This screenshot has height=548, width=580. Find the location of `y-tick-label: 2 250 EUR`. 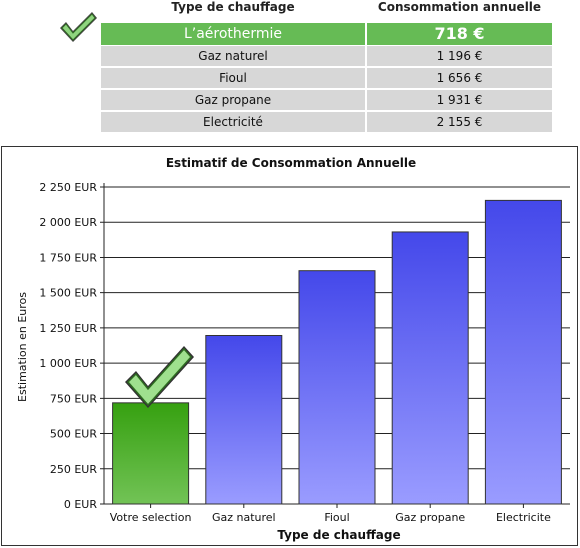

y-tick-label: 2 250 EUR is located at coordinates (68, 187).